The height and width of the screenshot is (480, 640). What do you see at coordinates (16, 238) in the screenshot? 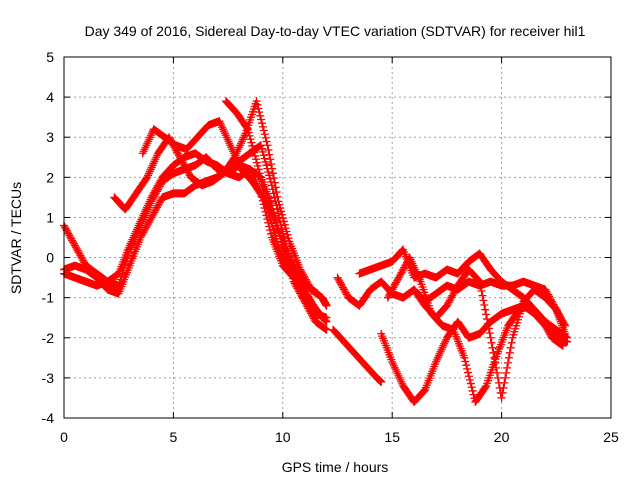
I see `y-axis-label: SDTVAR / TECUs` at bounding box center [16, 238].